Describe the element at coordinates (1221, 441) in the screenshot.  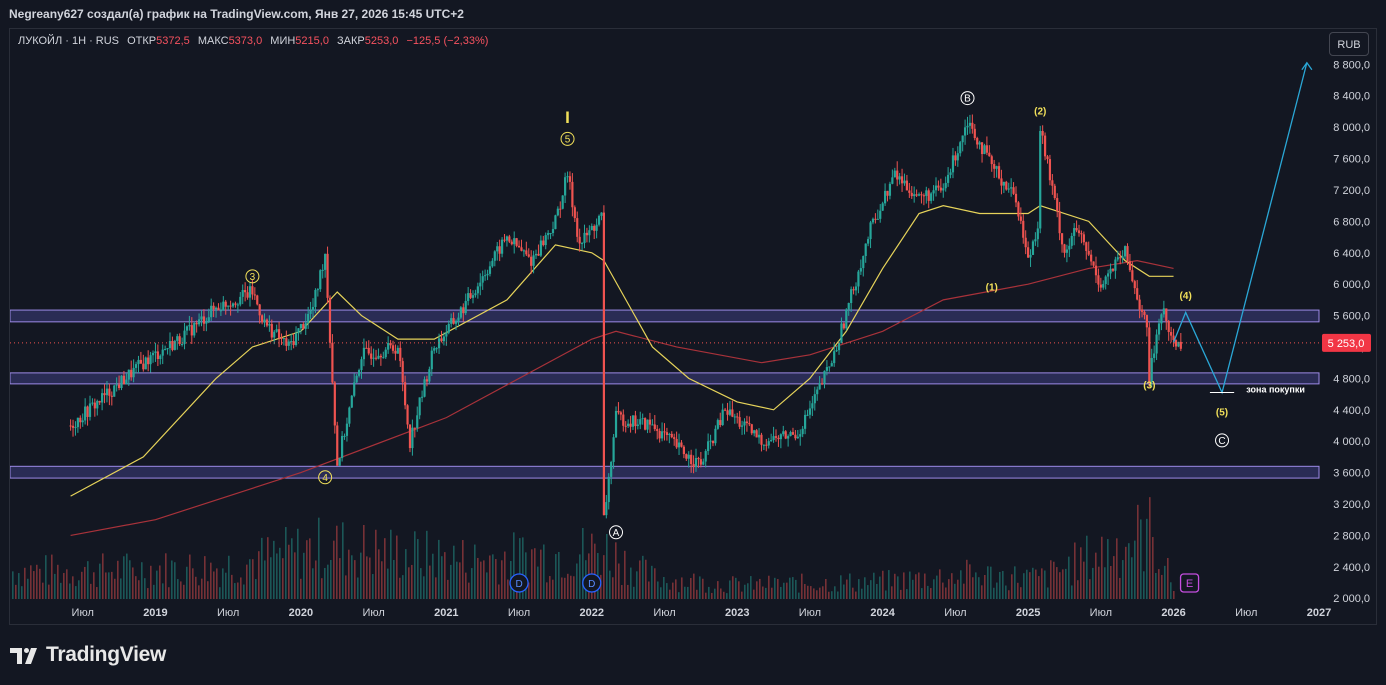
I see `wave-label-text: C` at that location.